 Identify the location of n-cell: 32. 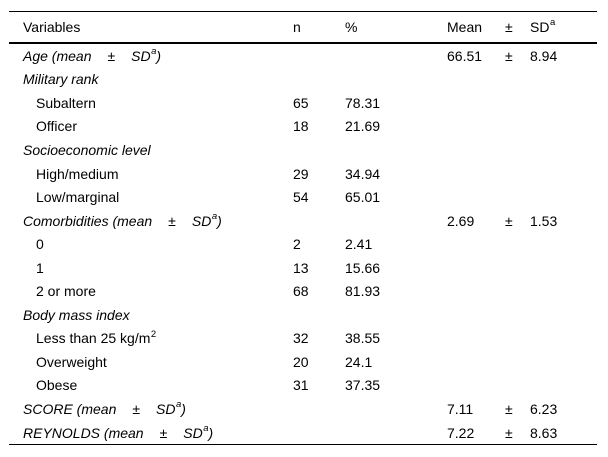
(301, 338).